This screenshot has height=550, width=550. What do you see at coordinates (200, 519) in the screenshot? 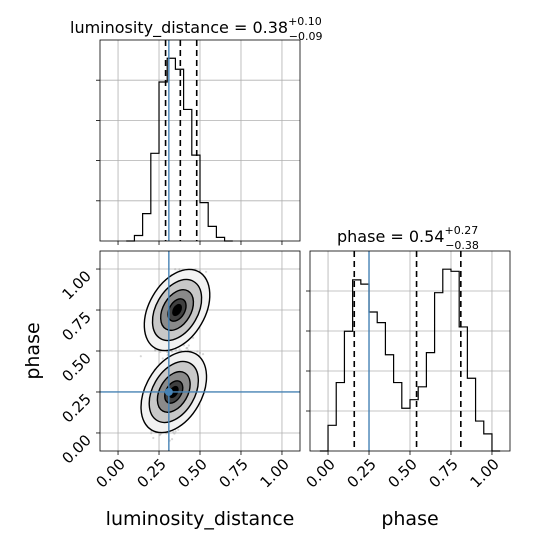
I see `x-axis-label-luminosity-distance: luminosity_distance` at bounding box center [200, 519].